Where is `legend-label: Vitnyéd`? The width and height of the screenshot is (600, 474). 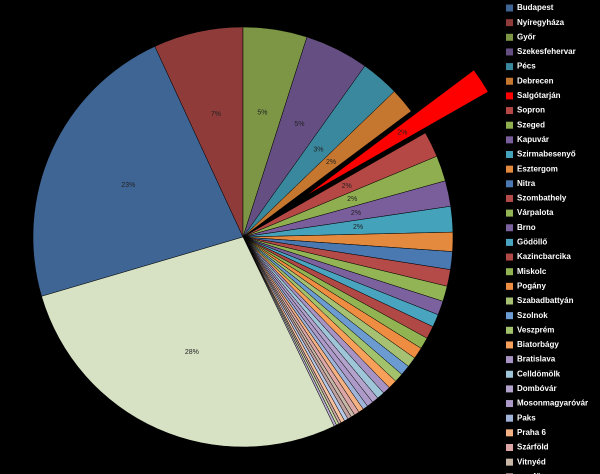
legend-label: Vitnyéd is located at coordinates (531, 461).